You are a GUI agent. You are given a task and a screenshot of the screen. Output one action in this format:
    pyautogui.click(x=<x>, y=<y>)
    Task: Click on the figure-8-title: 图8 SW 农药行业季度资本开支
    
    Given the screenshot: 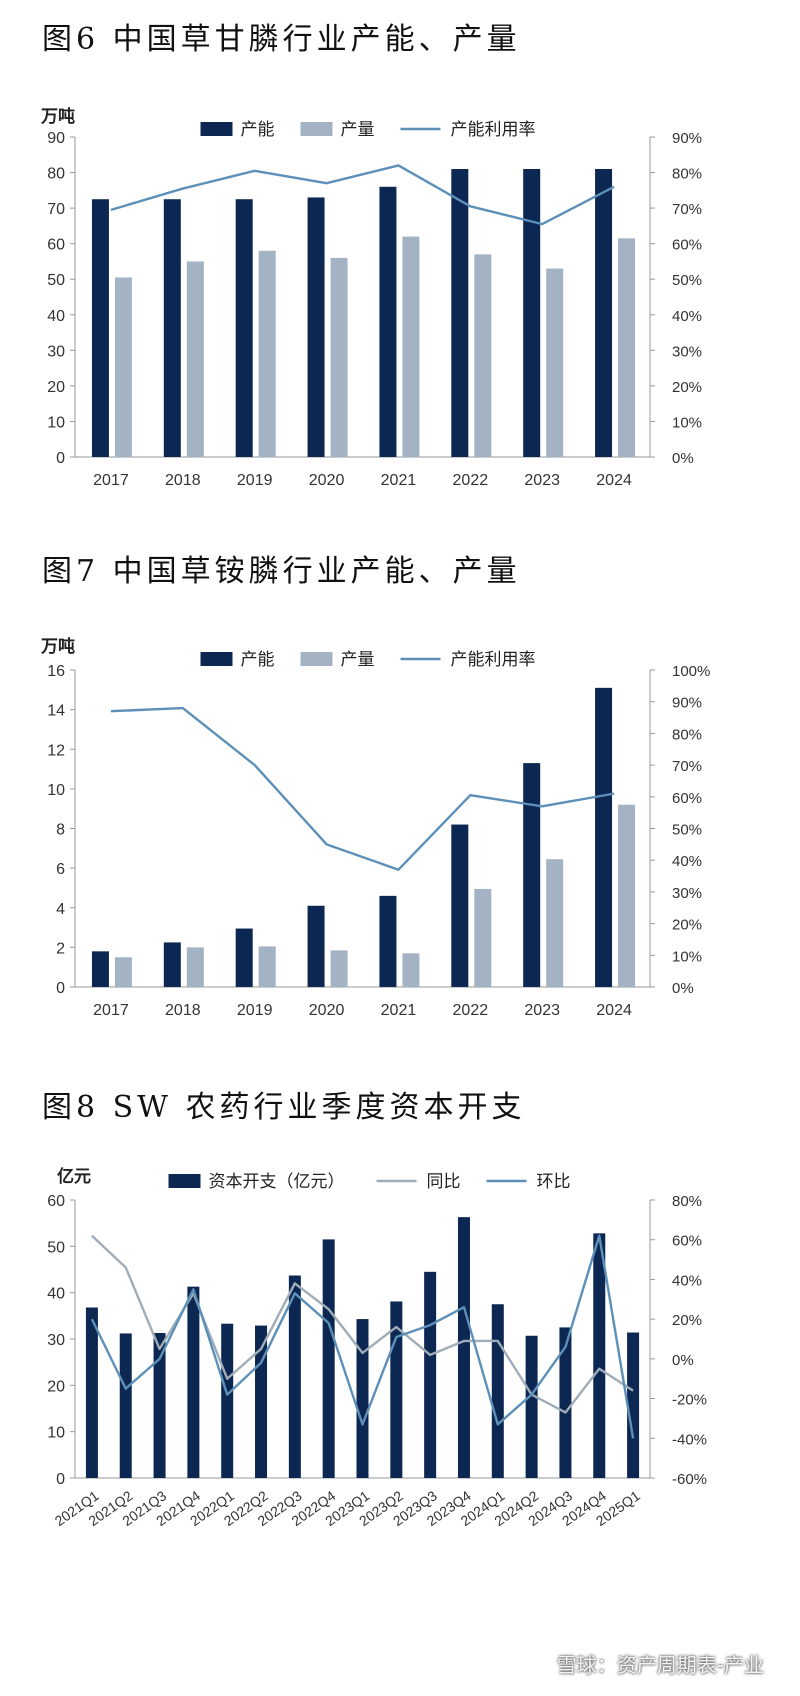 What is the action you would take?
    pyautogui.click(x=284, y=1107)
    